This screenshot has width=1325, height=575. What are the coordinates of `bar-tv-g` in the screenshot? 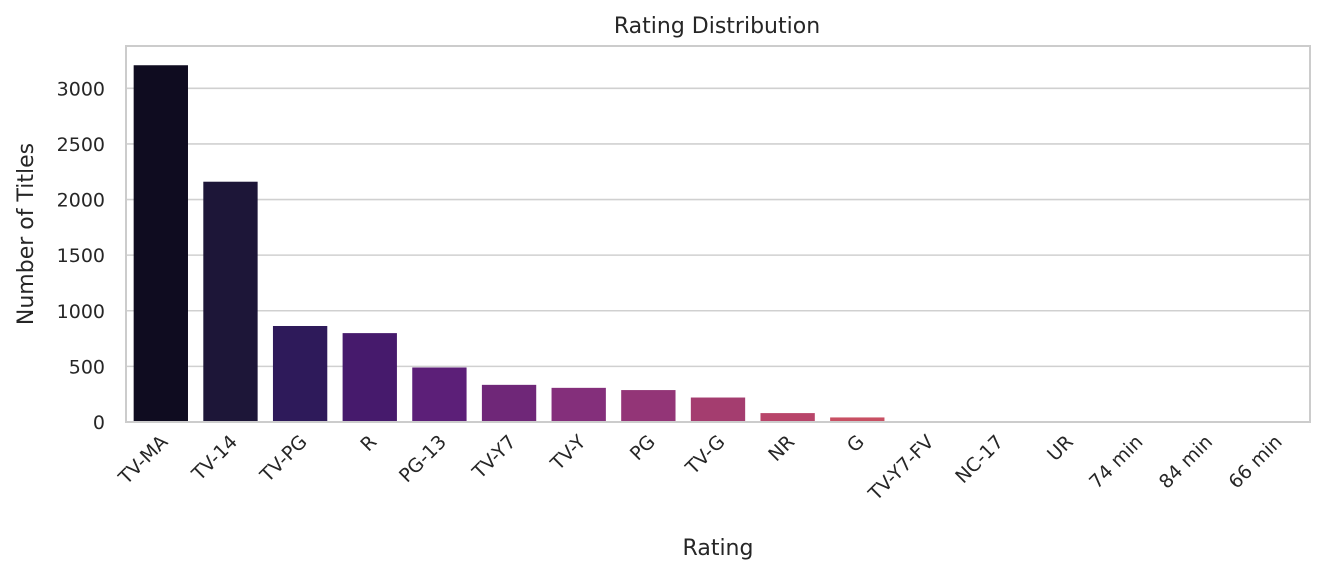 It's located at (718, 409).